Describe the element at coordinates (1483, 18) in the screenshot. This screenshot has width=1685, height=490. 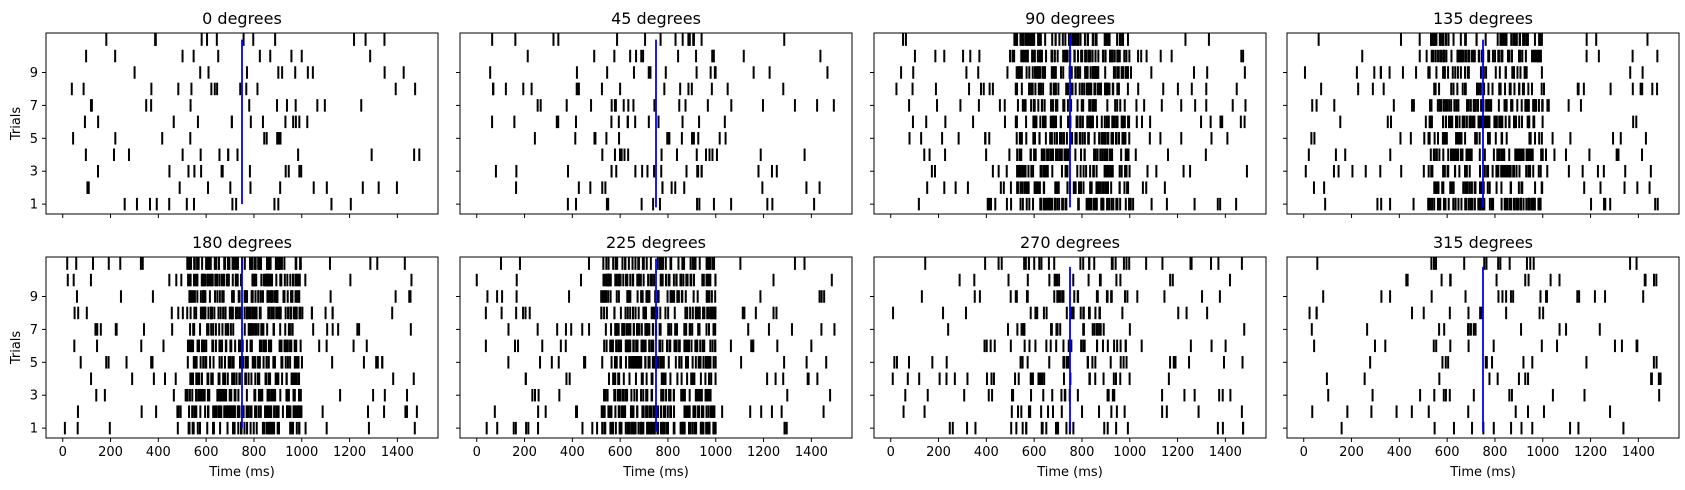
I see `panel-title: 135 degrees` at that location.